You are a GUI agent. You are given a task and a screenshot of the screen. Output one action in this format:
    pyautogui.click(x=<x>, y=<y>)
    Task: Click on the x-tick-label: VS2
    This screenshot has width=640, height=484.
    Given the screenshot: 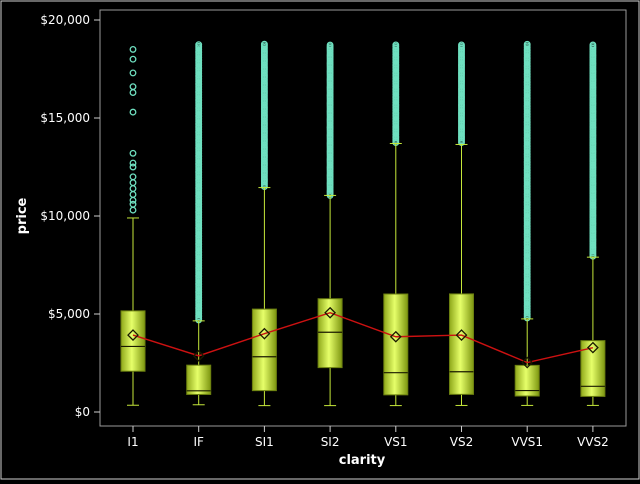 What is the action you would take?
    pyautogui.click(x=461, y=442)
    